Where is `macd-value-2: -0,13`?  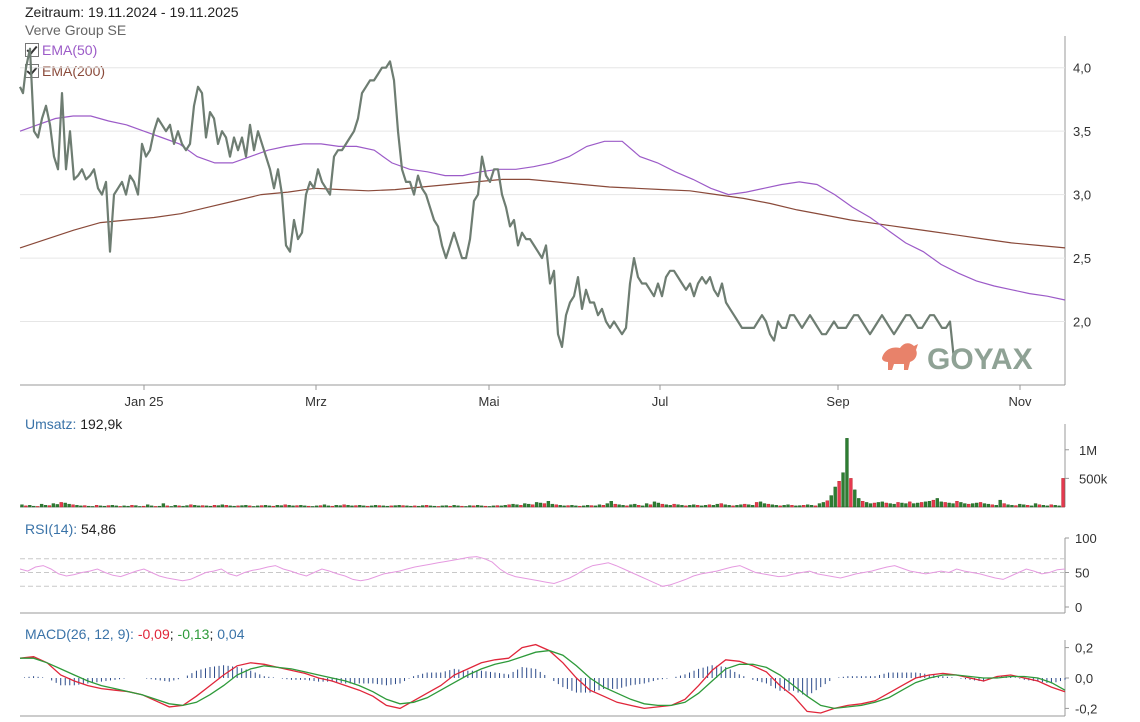
macd-value-2: -0,13 is located at coordinates (193, 634).